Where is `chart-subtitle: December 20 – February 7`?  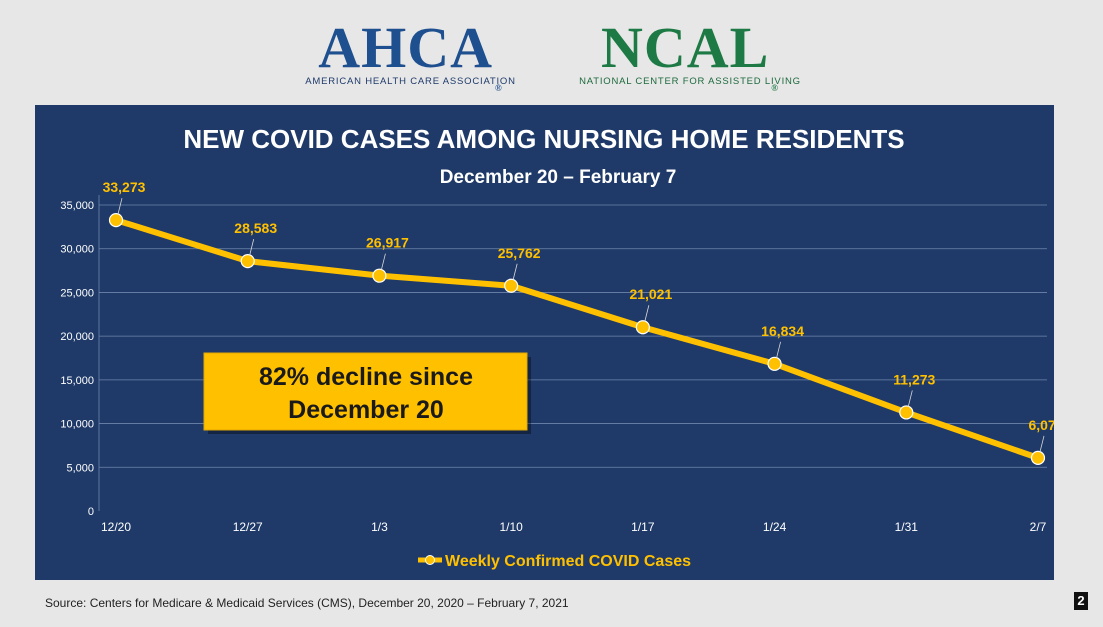
chart-subtitle: December 20 – February 7 is located at coordinates (558, 177).